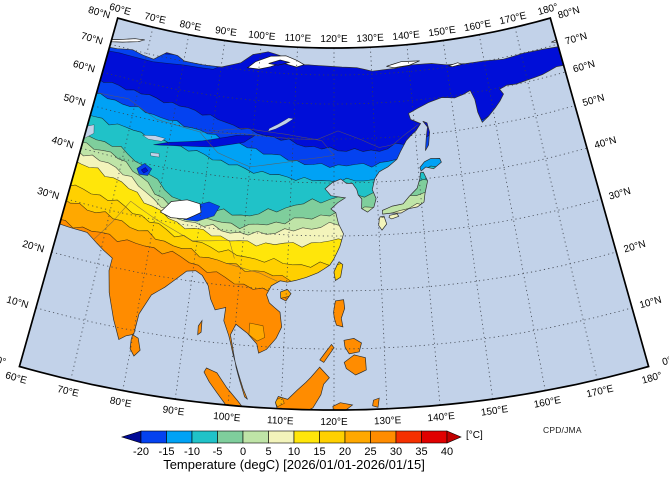  Describe the element at coordinates (144, 170) in the screenshot. I see `pamir-cold-core` at that location.